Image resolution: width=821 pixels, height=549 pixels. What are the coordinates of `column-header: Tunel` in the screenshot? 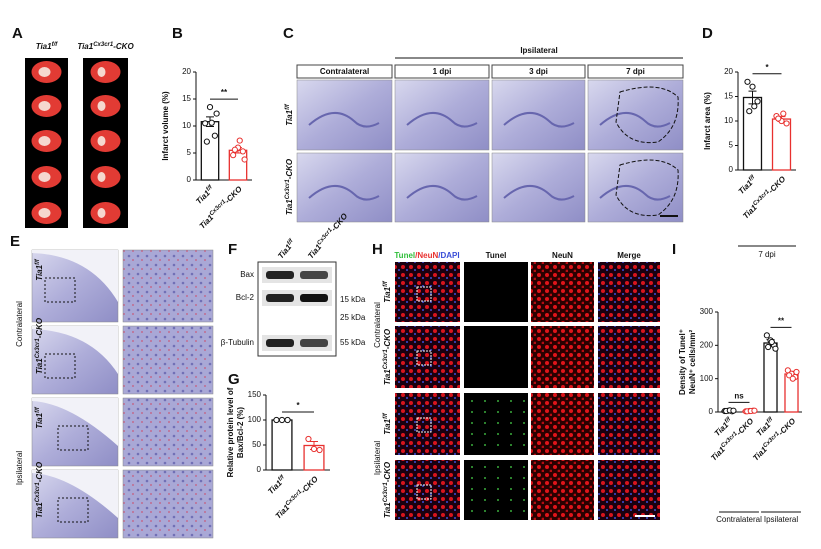 It's located at (496, 255).